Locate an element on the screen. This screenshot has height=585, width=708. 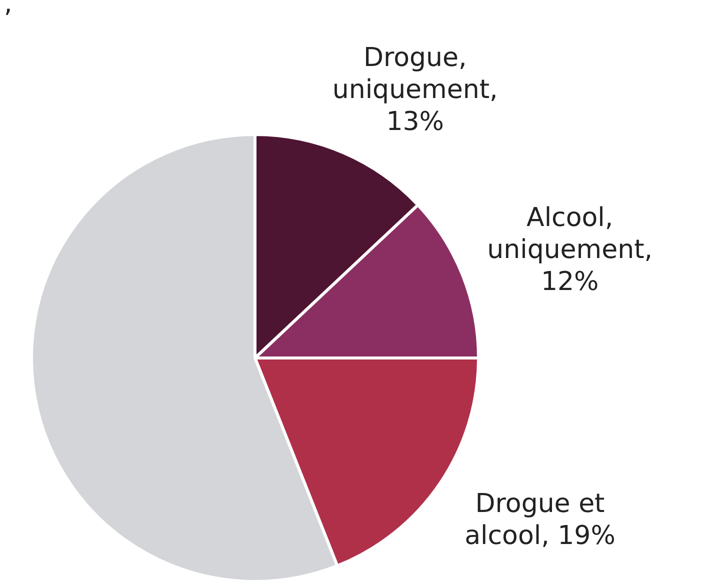
data-label: 13% is located at coordinates (415, 122).